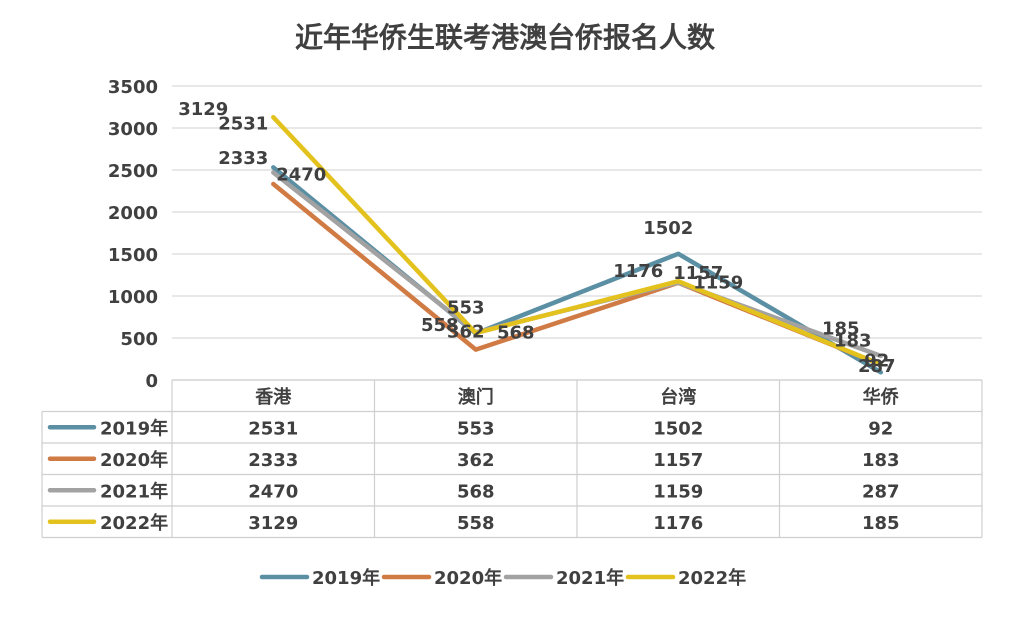 Image resolution: width=1010 pixels, height=619 pixels. What do you see at coordinates (273, 428) in the screenshot?
I see `table-cell: 2531` at bounding box center [273, 428].